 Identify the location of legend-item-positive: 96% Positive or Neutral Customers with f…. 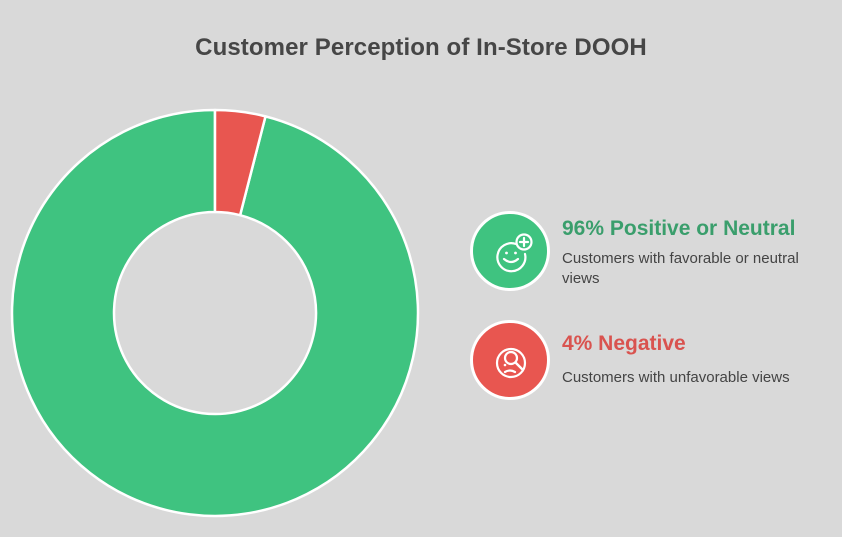
(650, 253).